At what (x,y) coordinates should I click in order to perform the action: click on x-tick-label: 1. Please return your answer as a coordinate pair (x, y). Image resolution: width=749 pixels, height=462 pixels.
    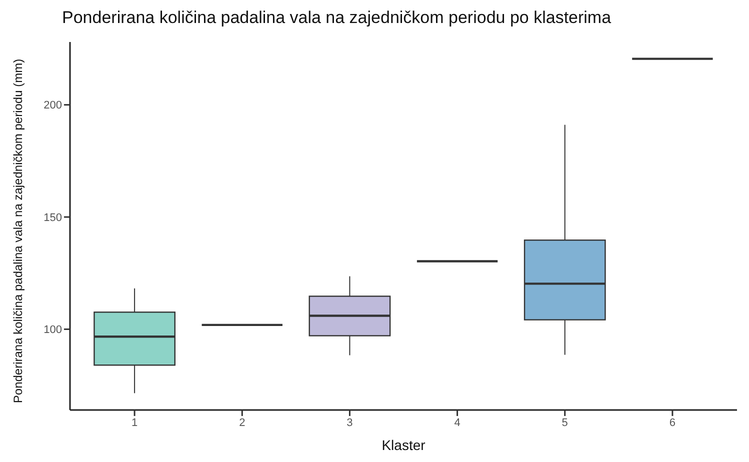
    Looking at the image, I should click on (134, 422).